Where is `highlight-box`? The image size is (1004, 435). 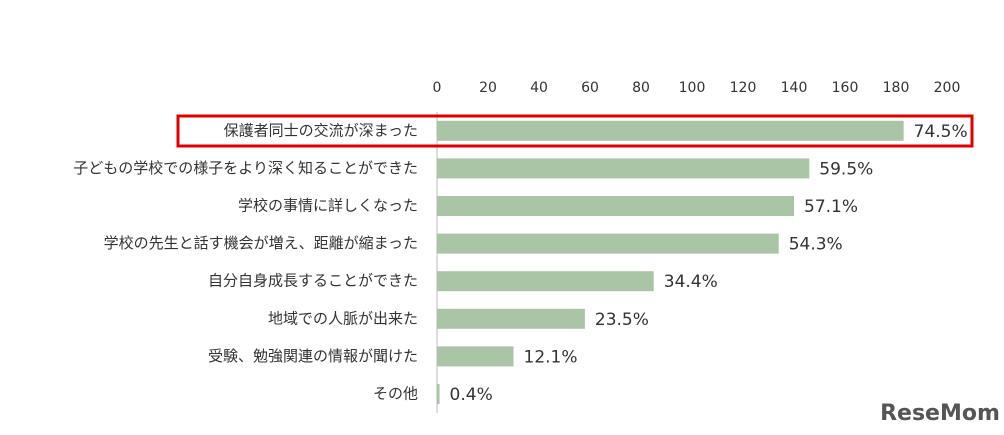
highlight-box is located at coordinates (575, 131).